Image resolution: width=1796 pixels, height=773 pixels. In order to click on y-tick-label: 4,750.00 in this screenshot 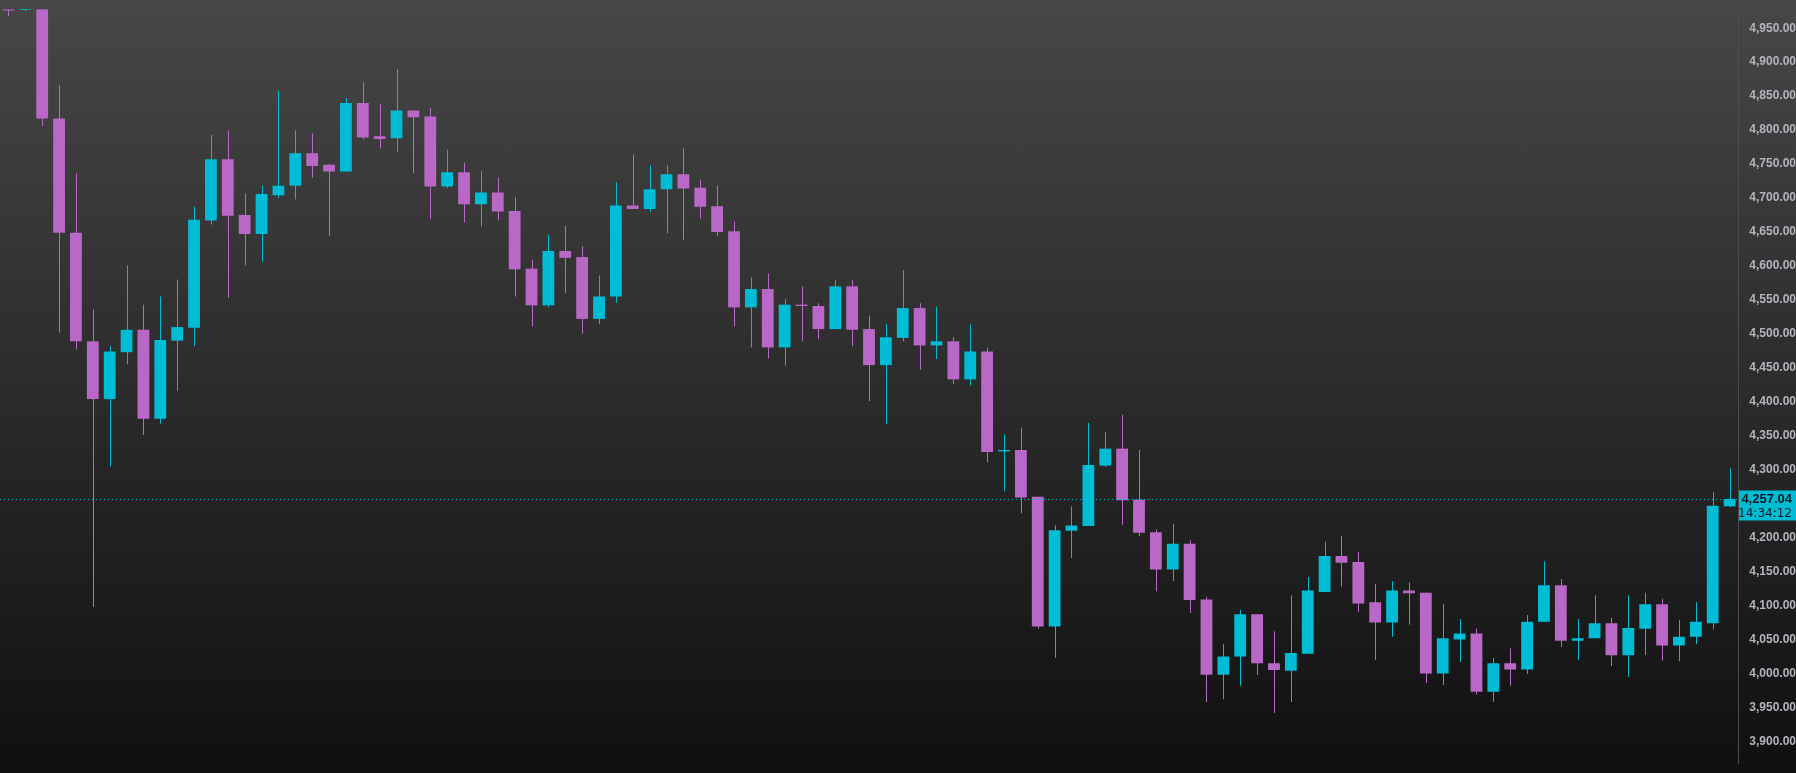, I will do `click(1772, 163)`.